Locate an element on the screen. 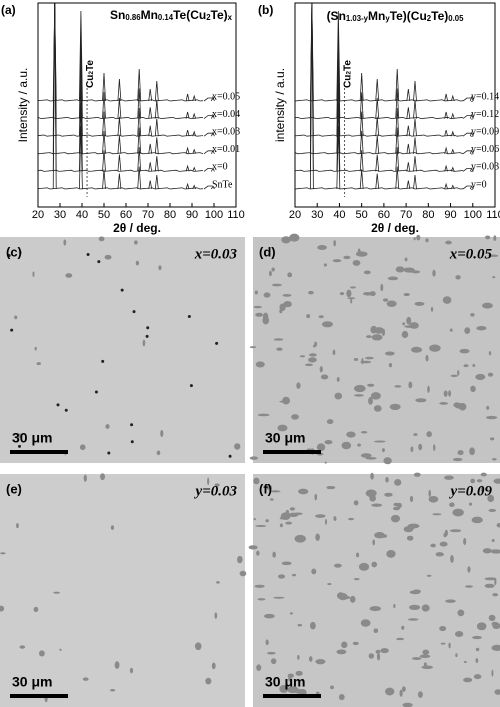 The height and width of the screenshot is (707, 500). subscripted-text: (Sn1.03-yMnyTe)(Cu2Te)0.05 is located at coordinates (396, 16).